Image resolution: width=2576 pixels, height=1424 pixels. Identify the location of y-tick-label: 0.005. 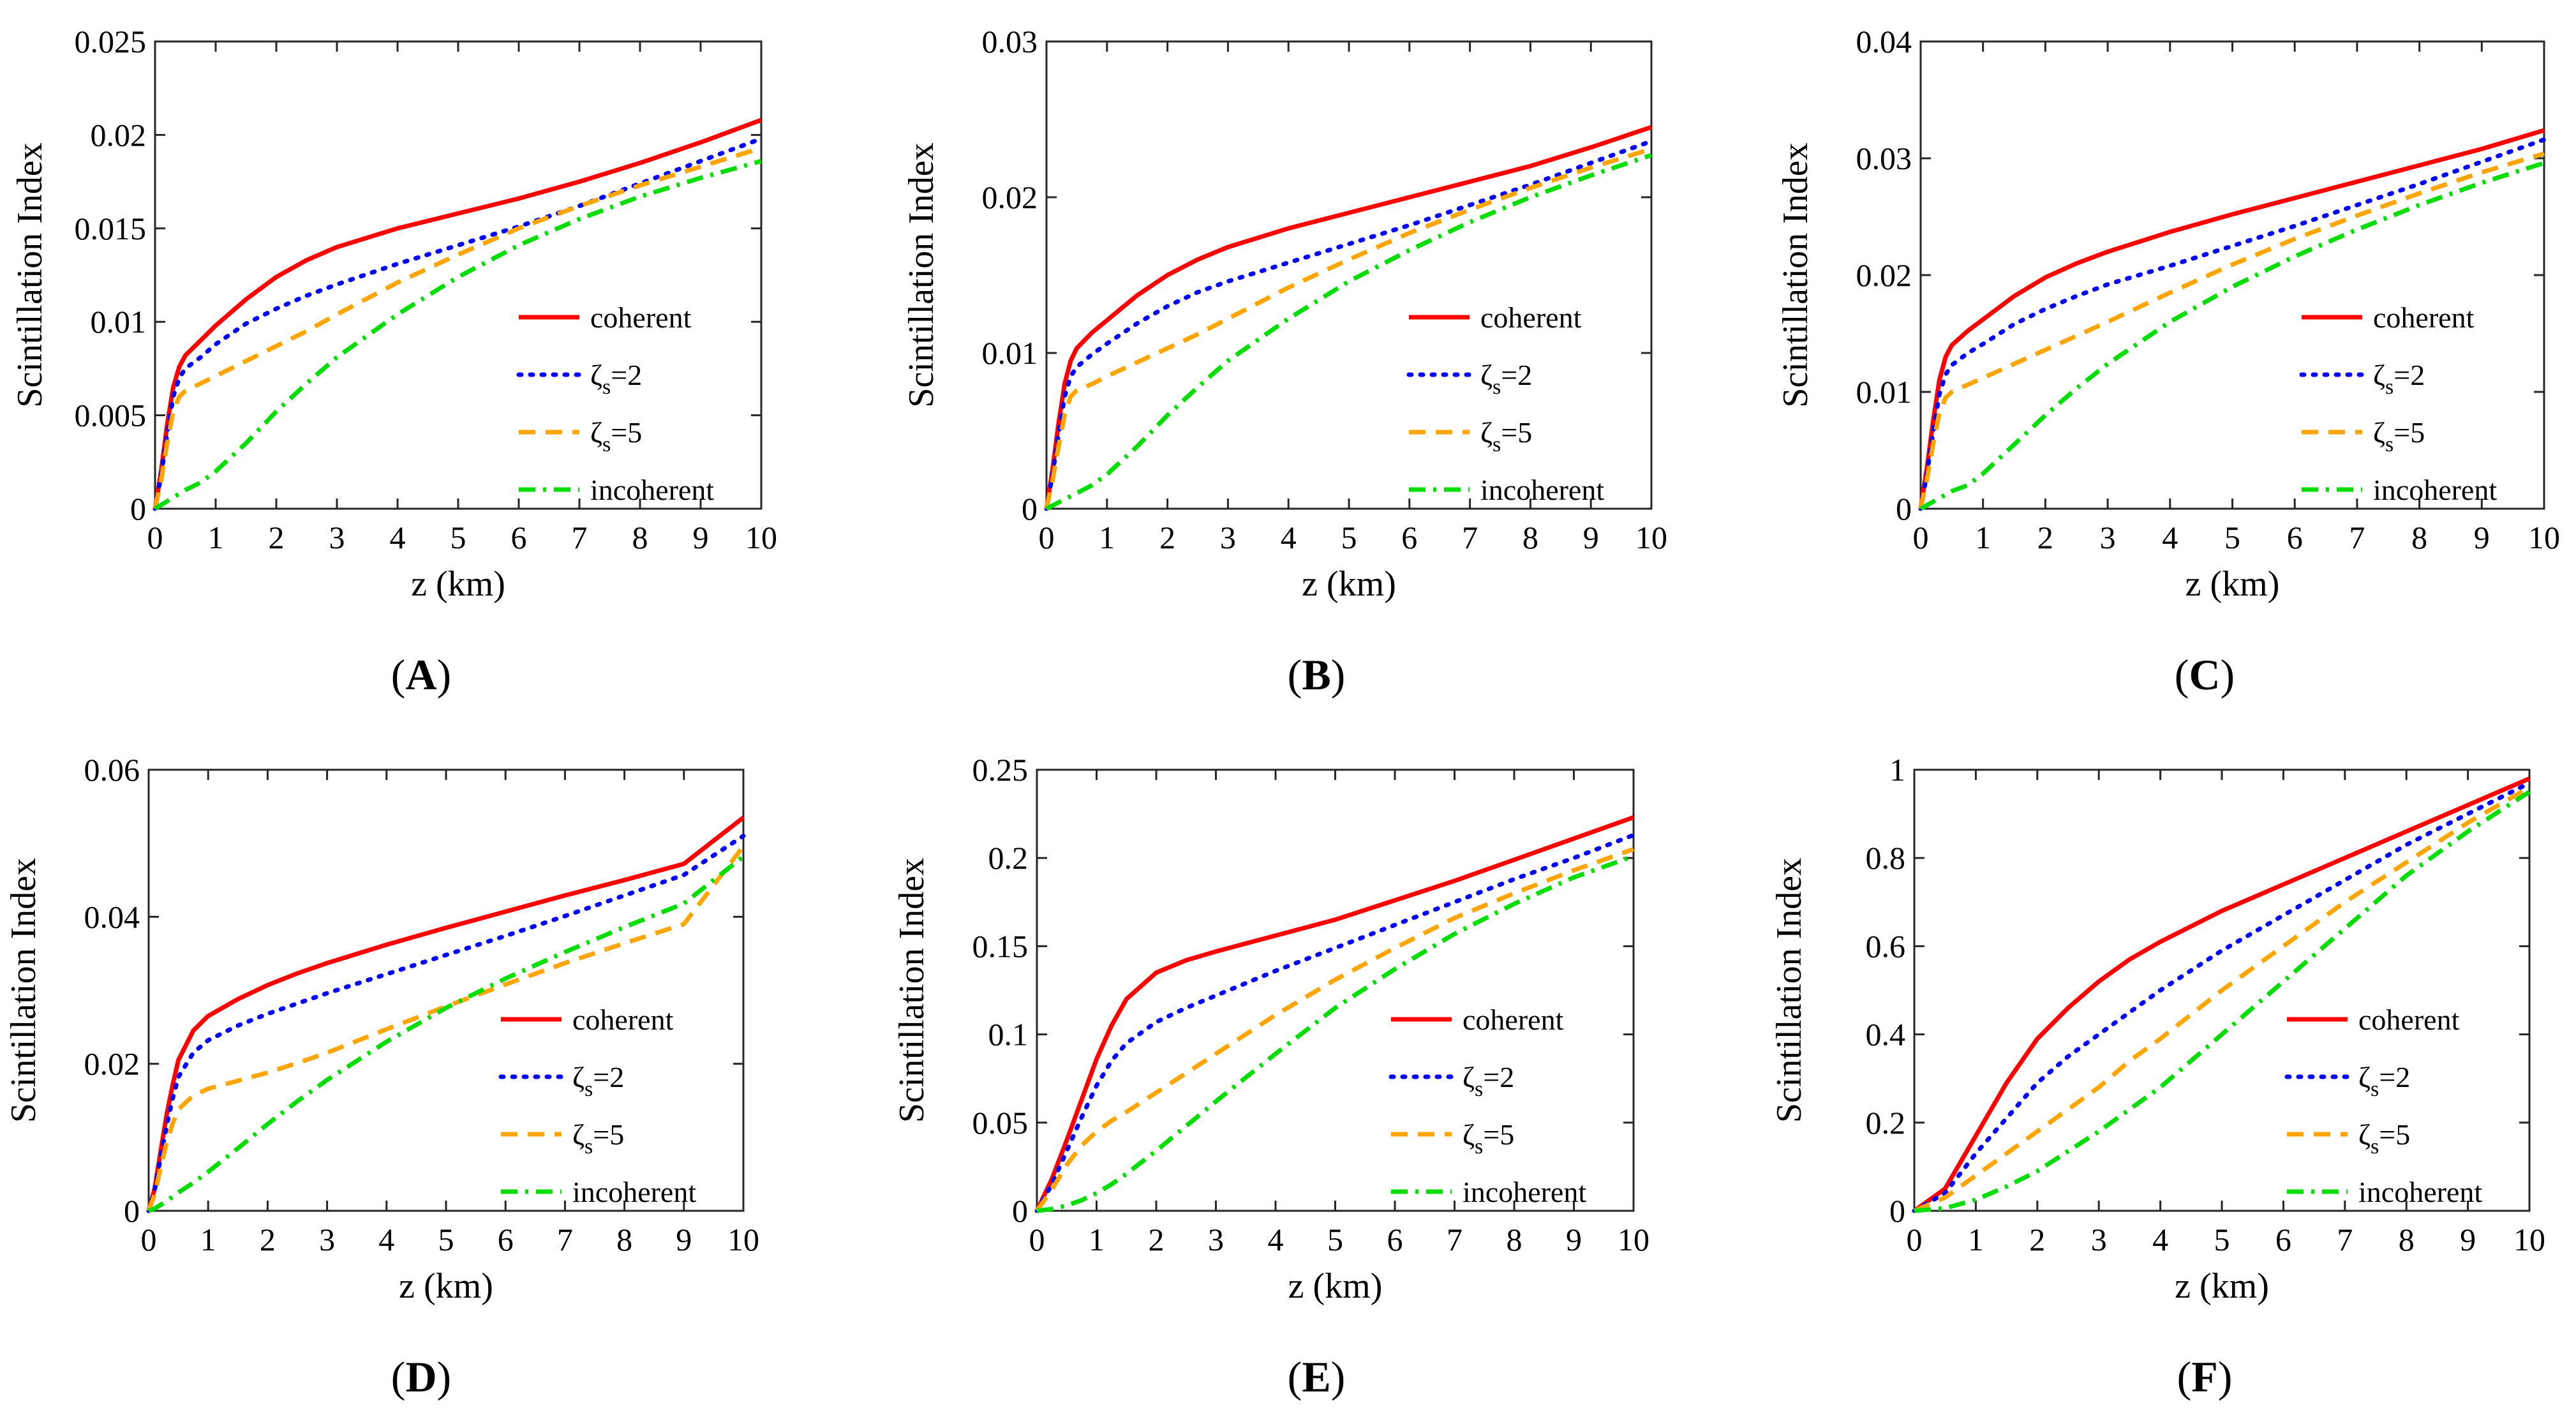
(111, 415).